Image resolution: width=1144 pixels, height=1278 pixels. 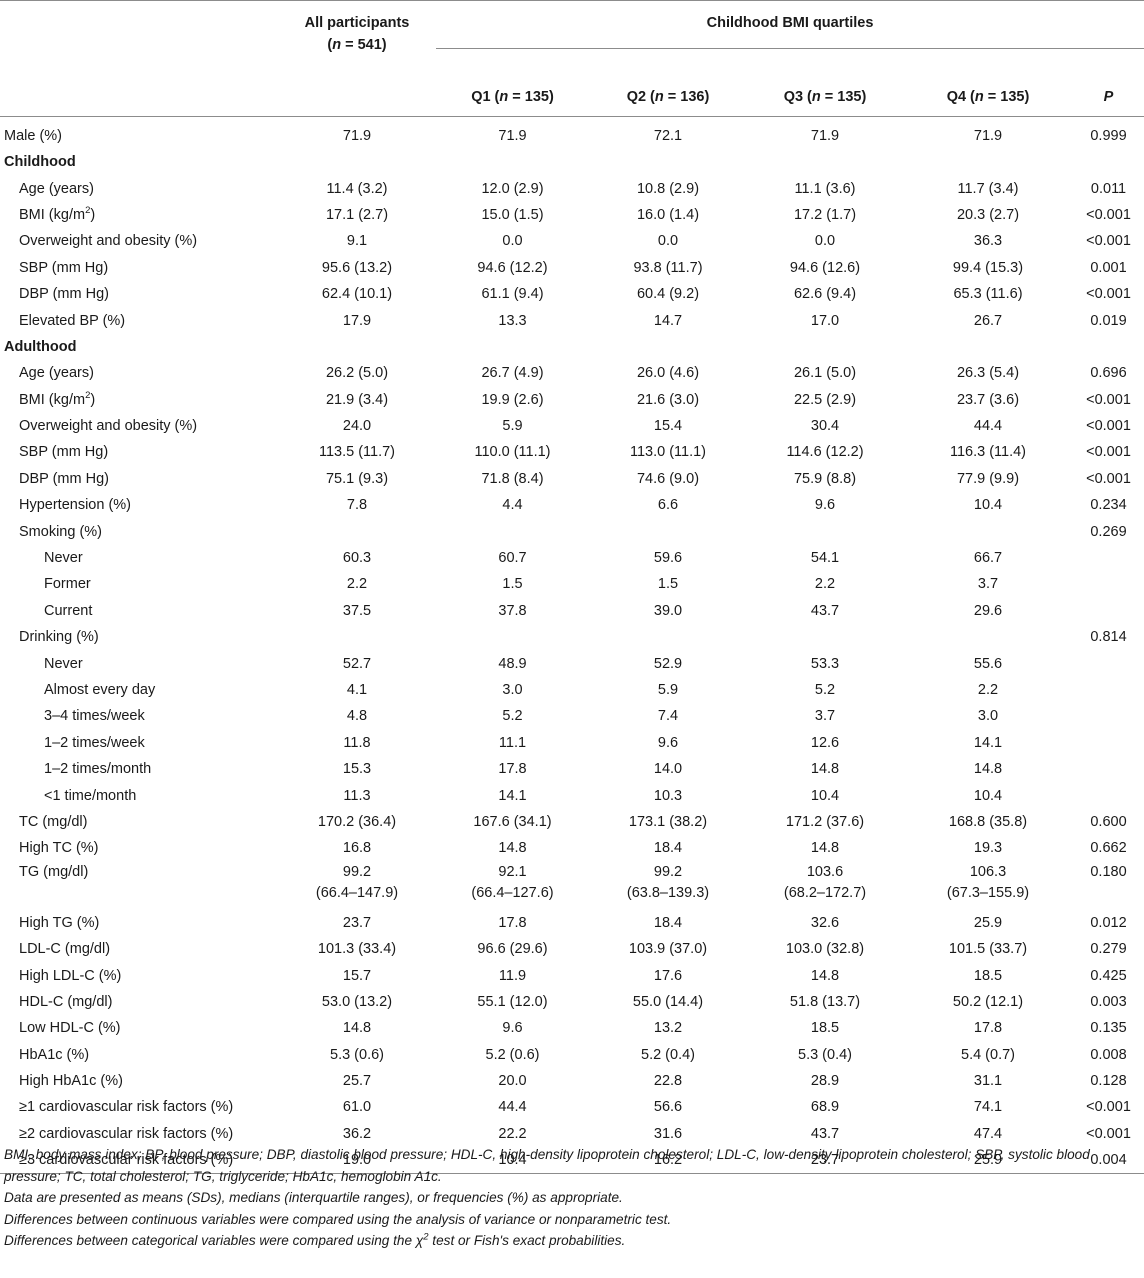 I want to click on cell-value: 15.0 (1.5), so click(x=512, y=214).